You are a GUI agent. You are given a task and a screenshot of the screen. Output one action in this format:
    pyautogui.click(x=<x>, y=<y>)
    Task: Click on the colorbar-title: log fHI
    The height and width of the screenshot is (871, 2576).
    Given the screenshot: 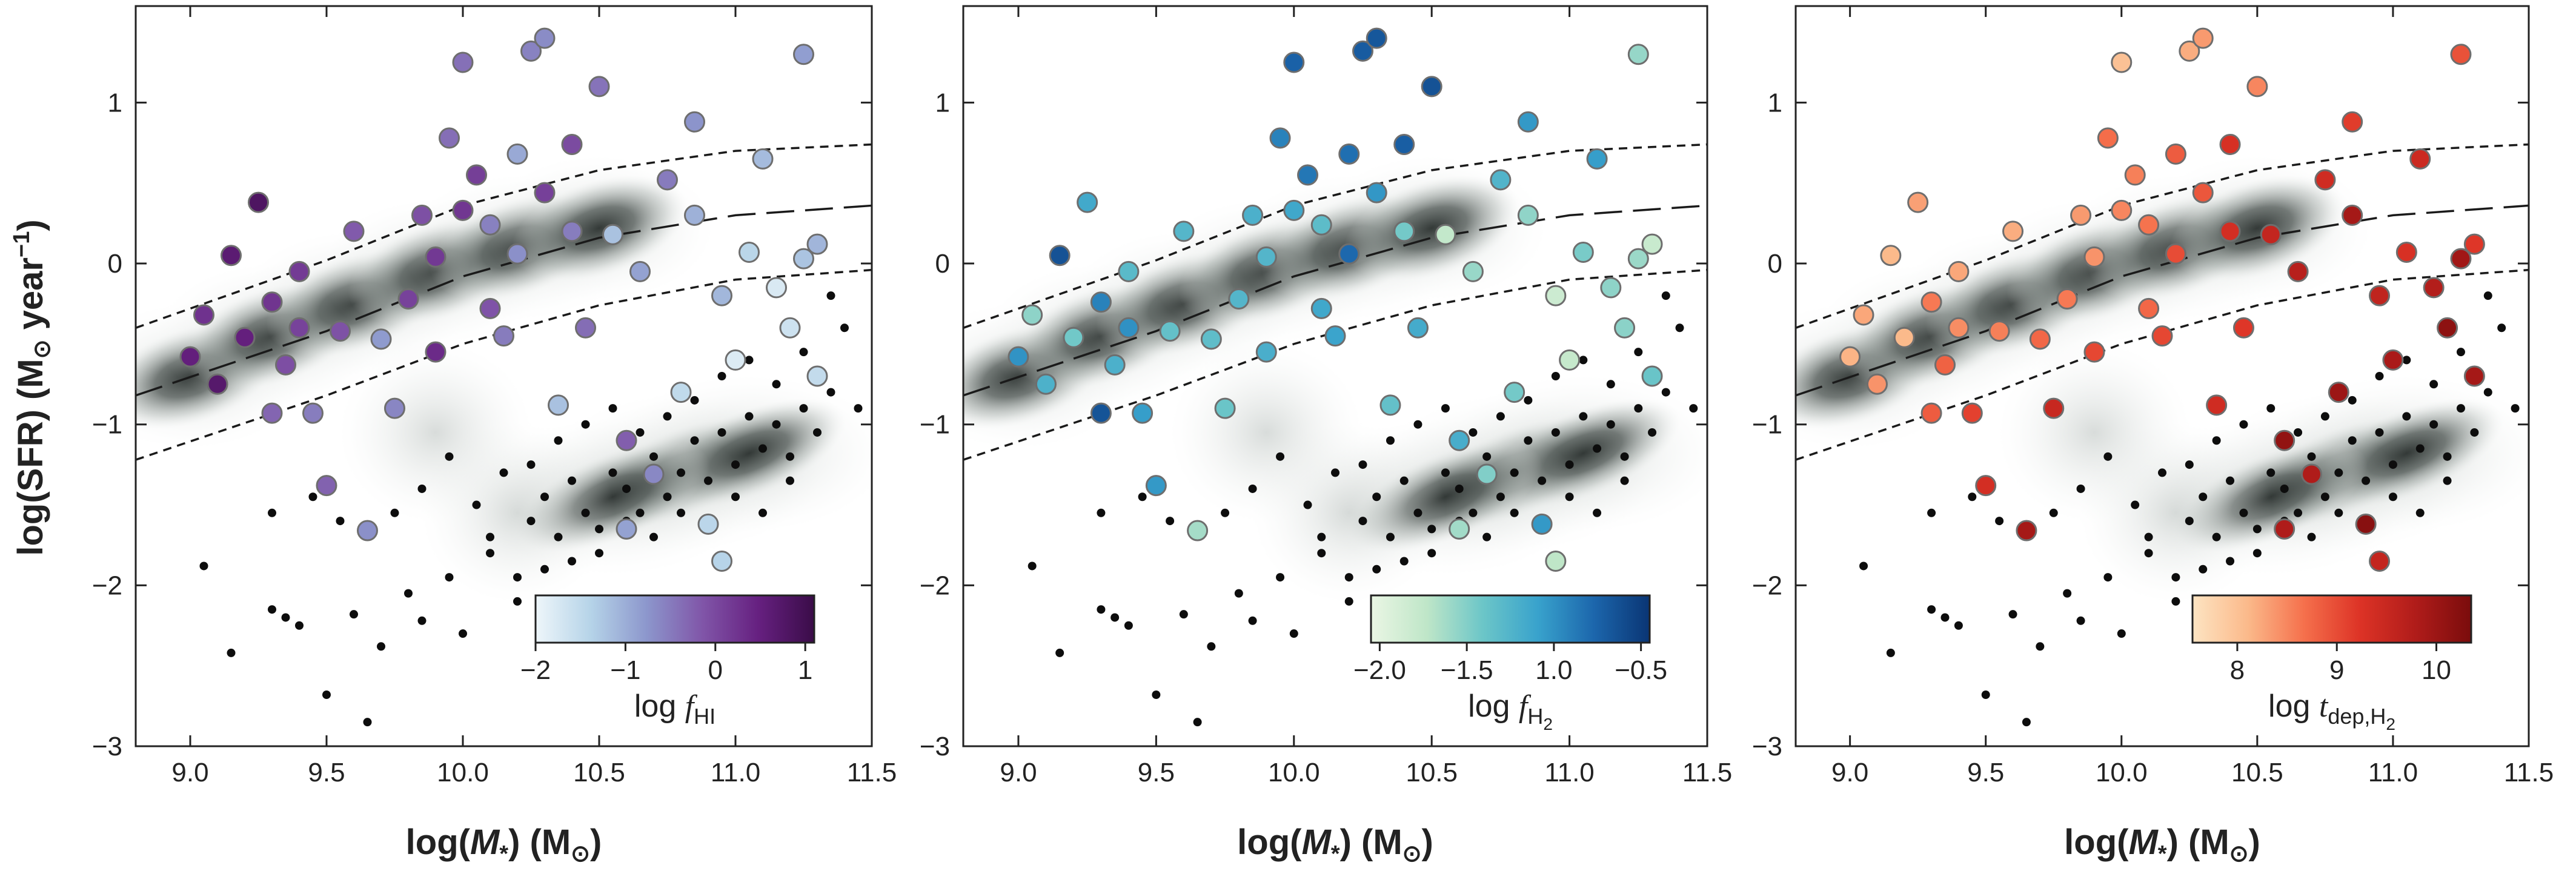 What is the action you would take?
    pyautogui.click(x=674, y=709)
    